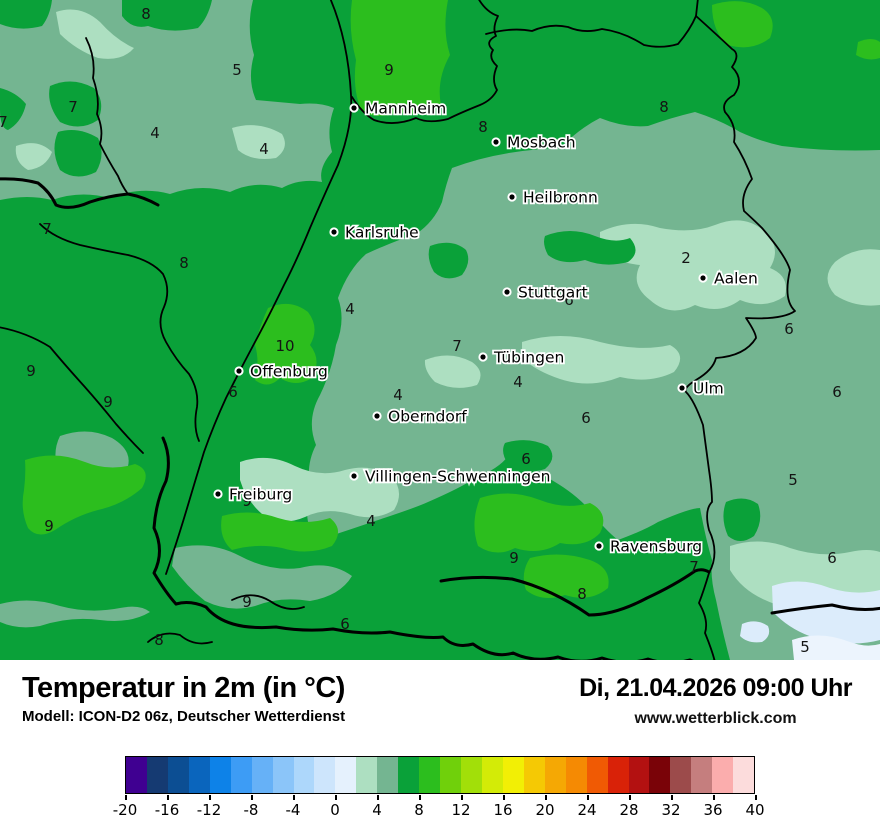  Describe the element at coordinates (560, 198) in the screenshot. I see `city-label: Heilbronn` at that location.